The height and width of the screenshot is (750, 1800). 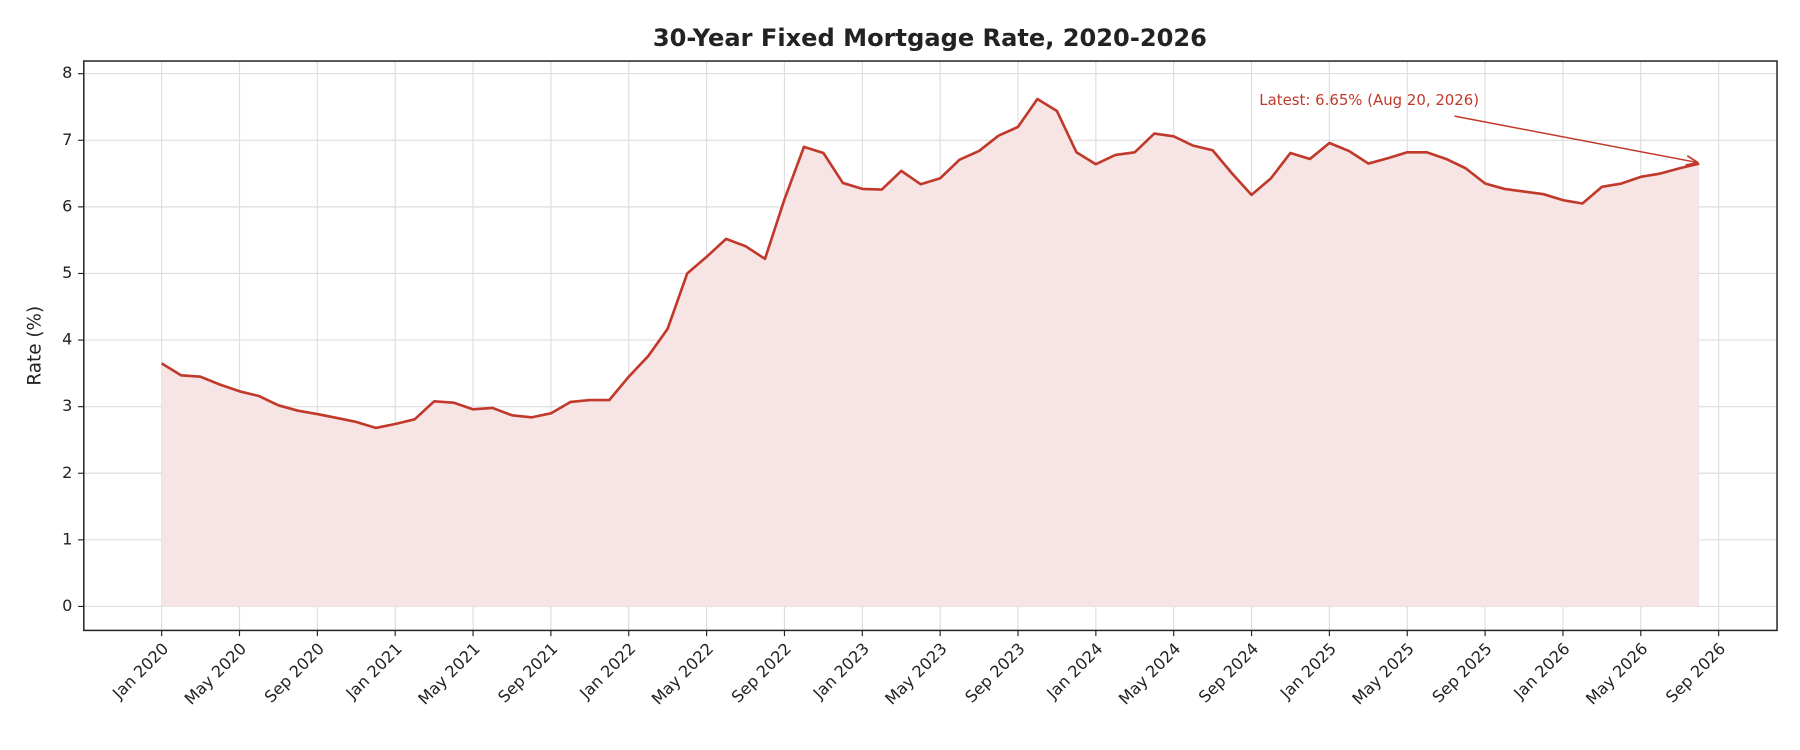 I want to click on x-tick-label: Sep 2023, so click(x=994, y=672).